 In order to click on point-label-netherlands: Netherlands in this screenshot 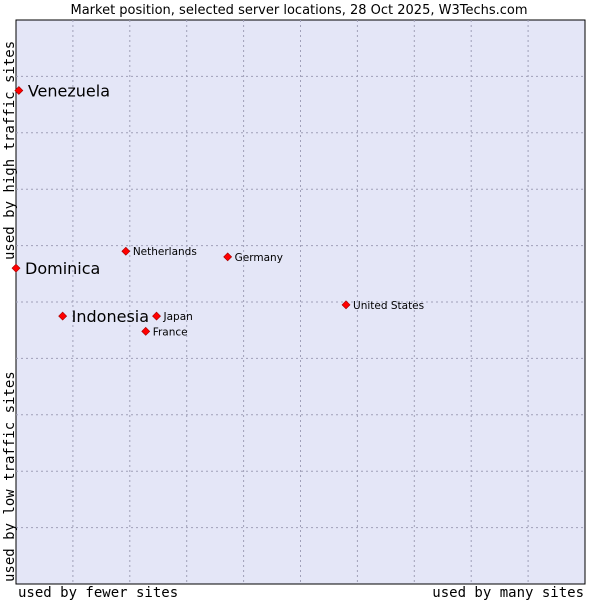, I will do `click(165, 252)`.